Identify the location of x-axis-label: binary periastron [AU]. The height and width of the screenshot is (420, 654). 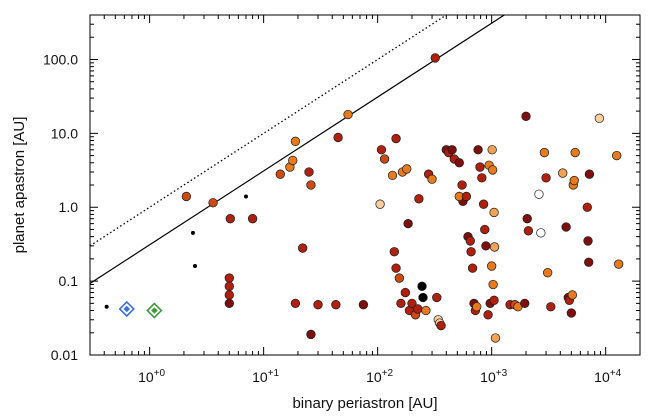
(364, 403).